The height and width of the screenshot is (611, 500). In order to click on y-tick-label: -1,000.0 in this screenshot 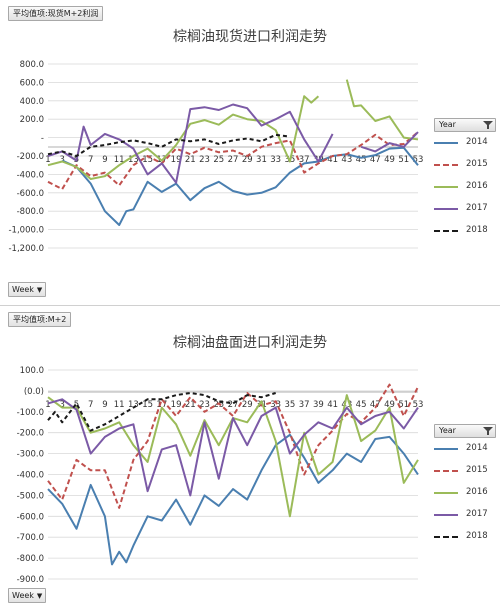, I will do `click(26, 231)`.